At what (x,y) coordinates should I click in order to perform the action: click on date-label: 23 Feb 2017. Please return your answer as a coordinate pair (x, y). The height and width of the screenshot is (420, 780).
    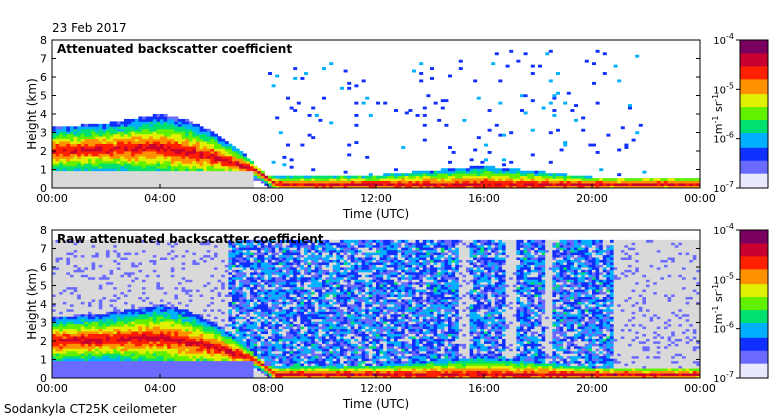
    Looking at the image, I should click on (89, 28).